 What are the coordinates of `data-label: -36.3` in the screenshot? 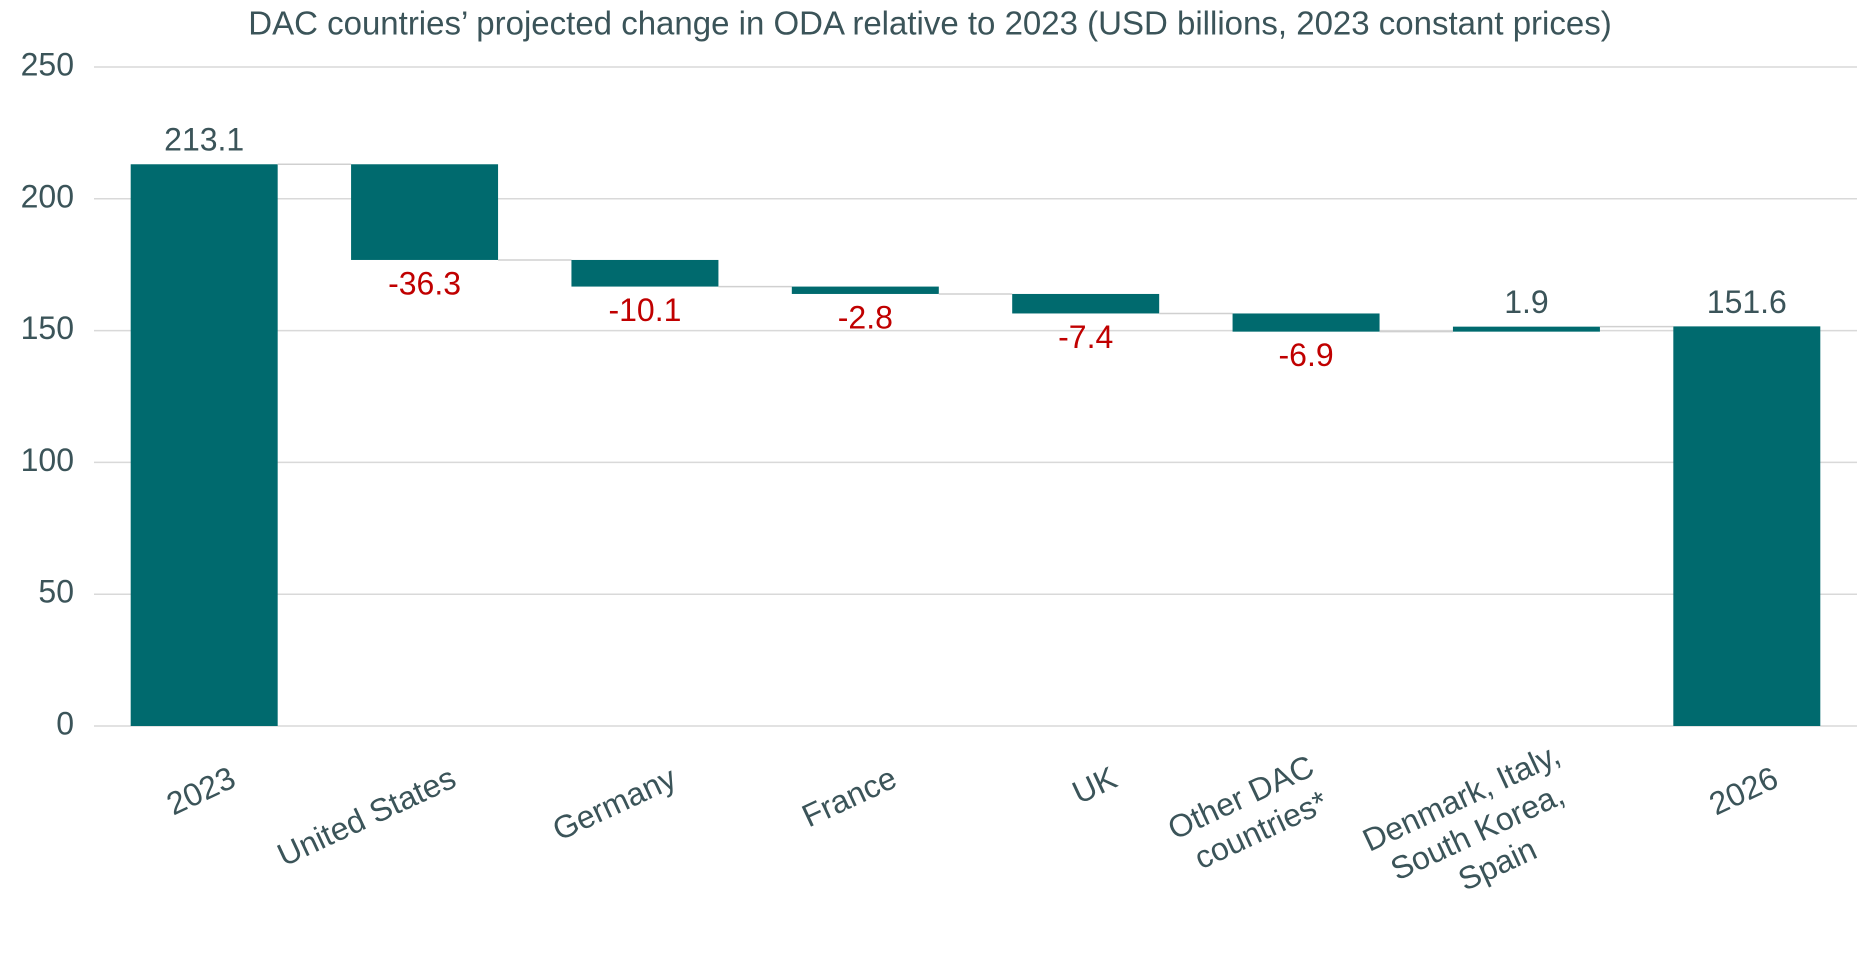 It's located at (424, 283).